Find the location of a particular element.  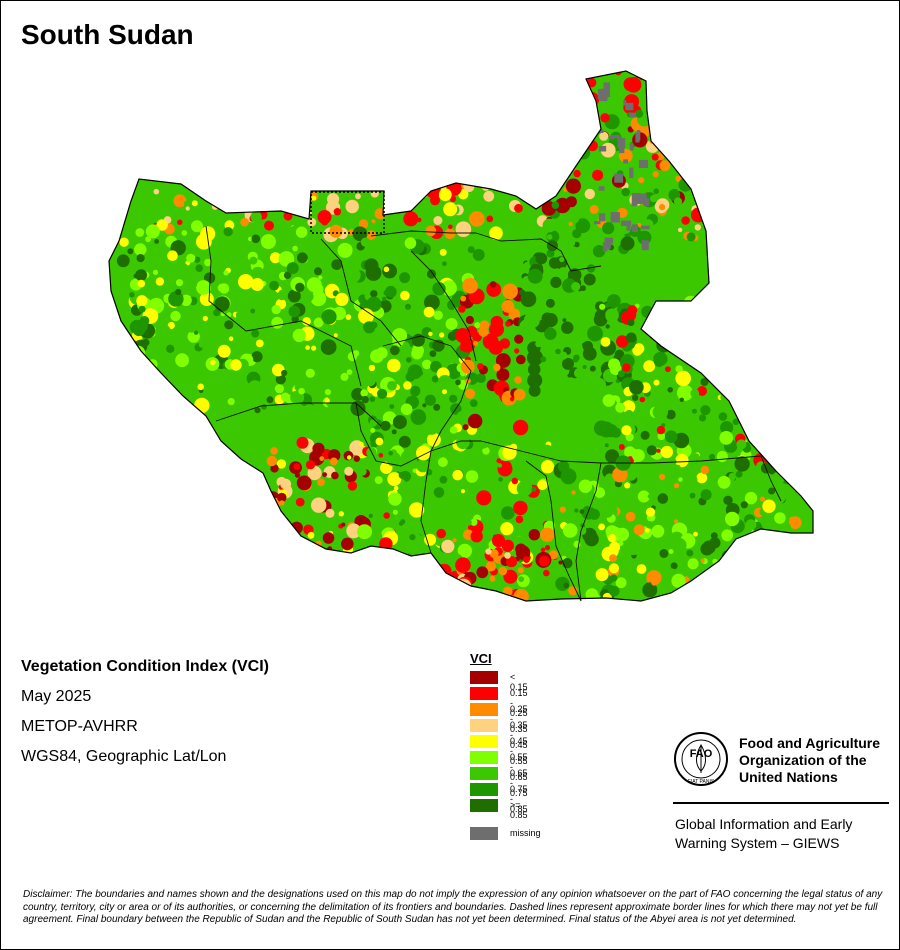

giews-line1: Global Information and Early is located at coordinates (764, 824).